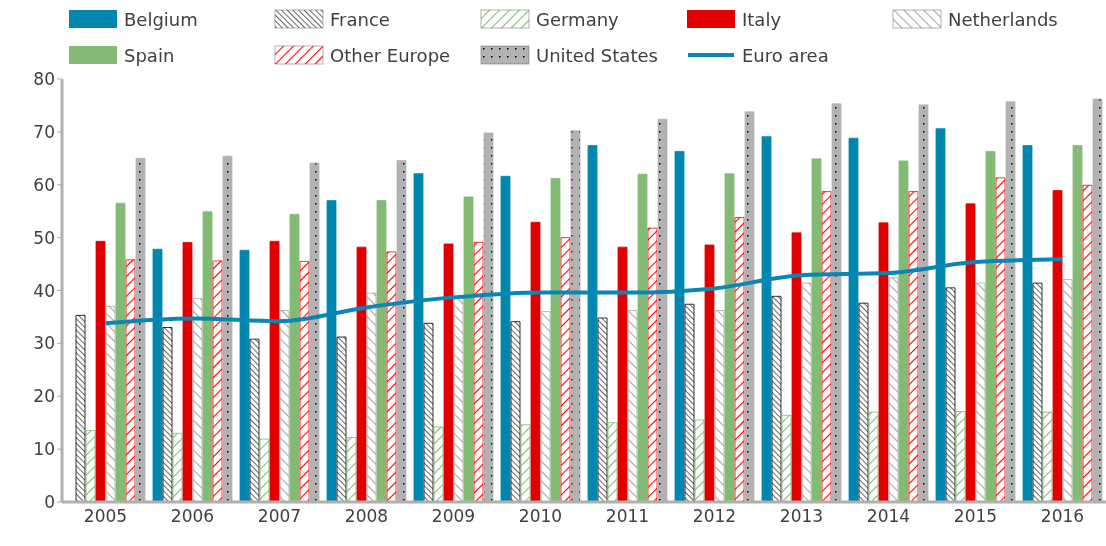 This screenshot has width=1106, height=546. I want to click on legend-label: Germany, so click(577, 19).